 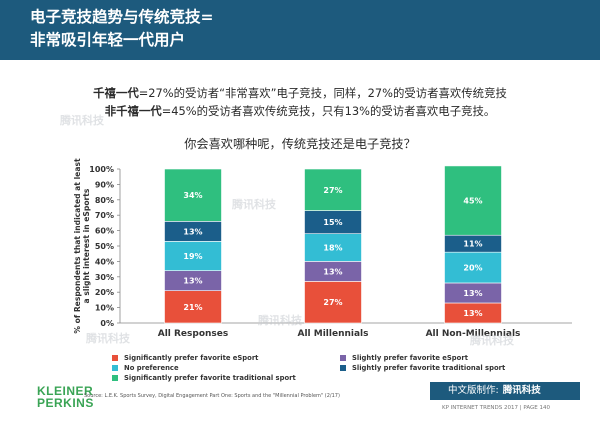 What do you see at coordinates (108, 40) in the screenshot?
I see `page-title-line2: 非常吸引年轻一代用户` at bounding box center [108, 40].